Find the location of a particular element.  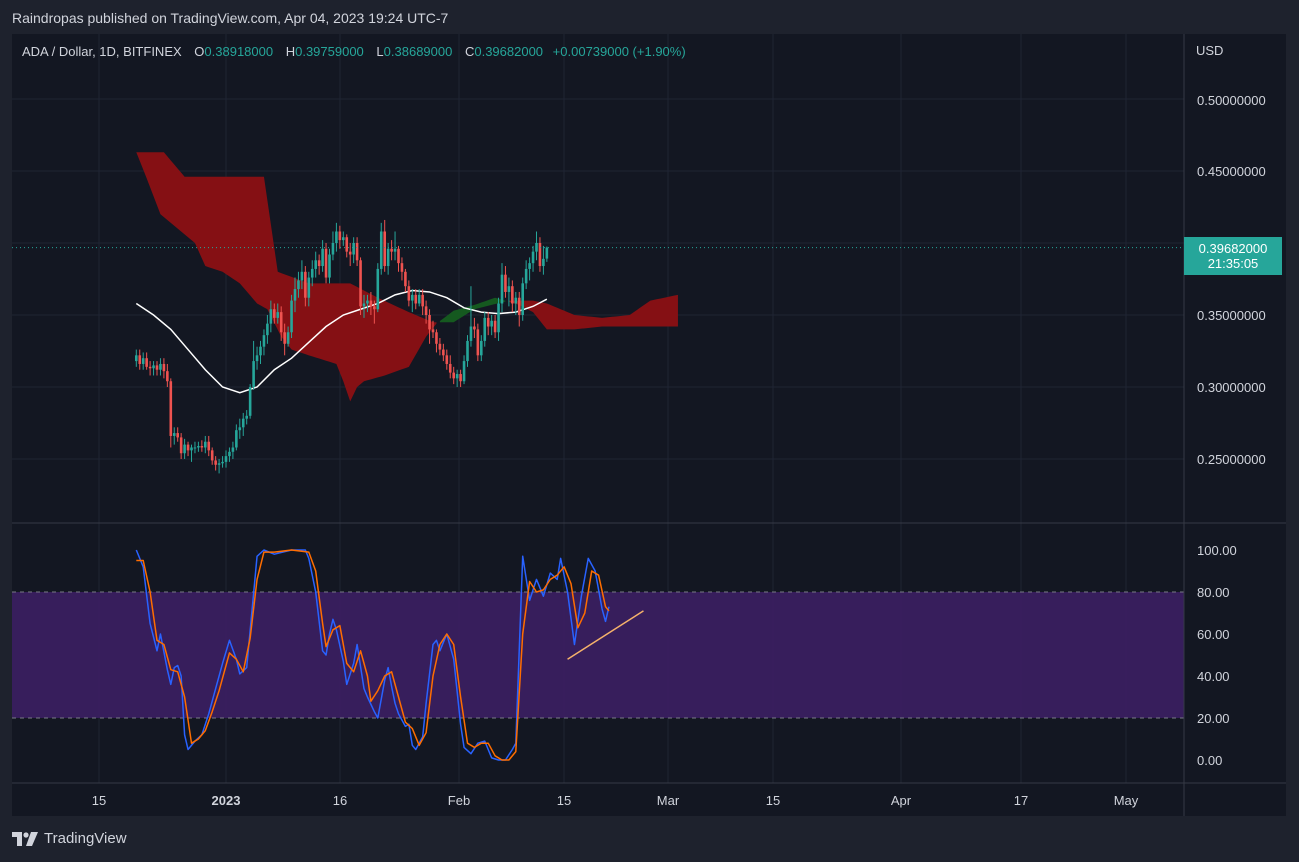

high-label: H is located at coordinates (290, 51).